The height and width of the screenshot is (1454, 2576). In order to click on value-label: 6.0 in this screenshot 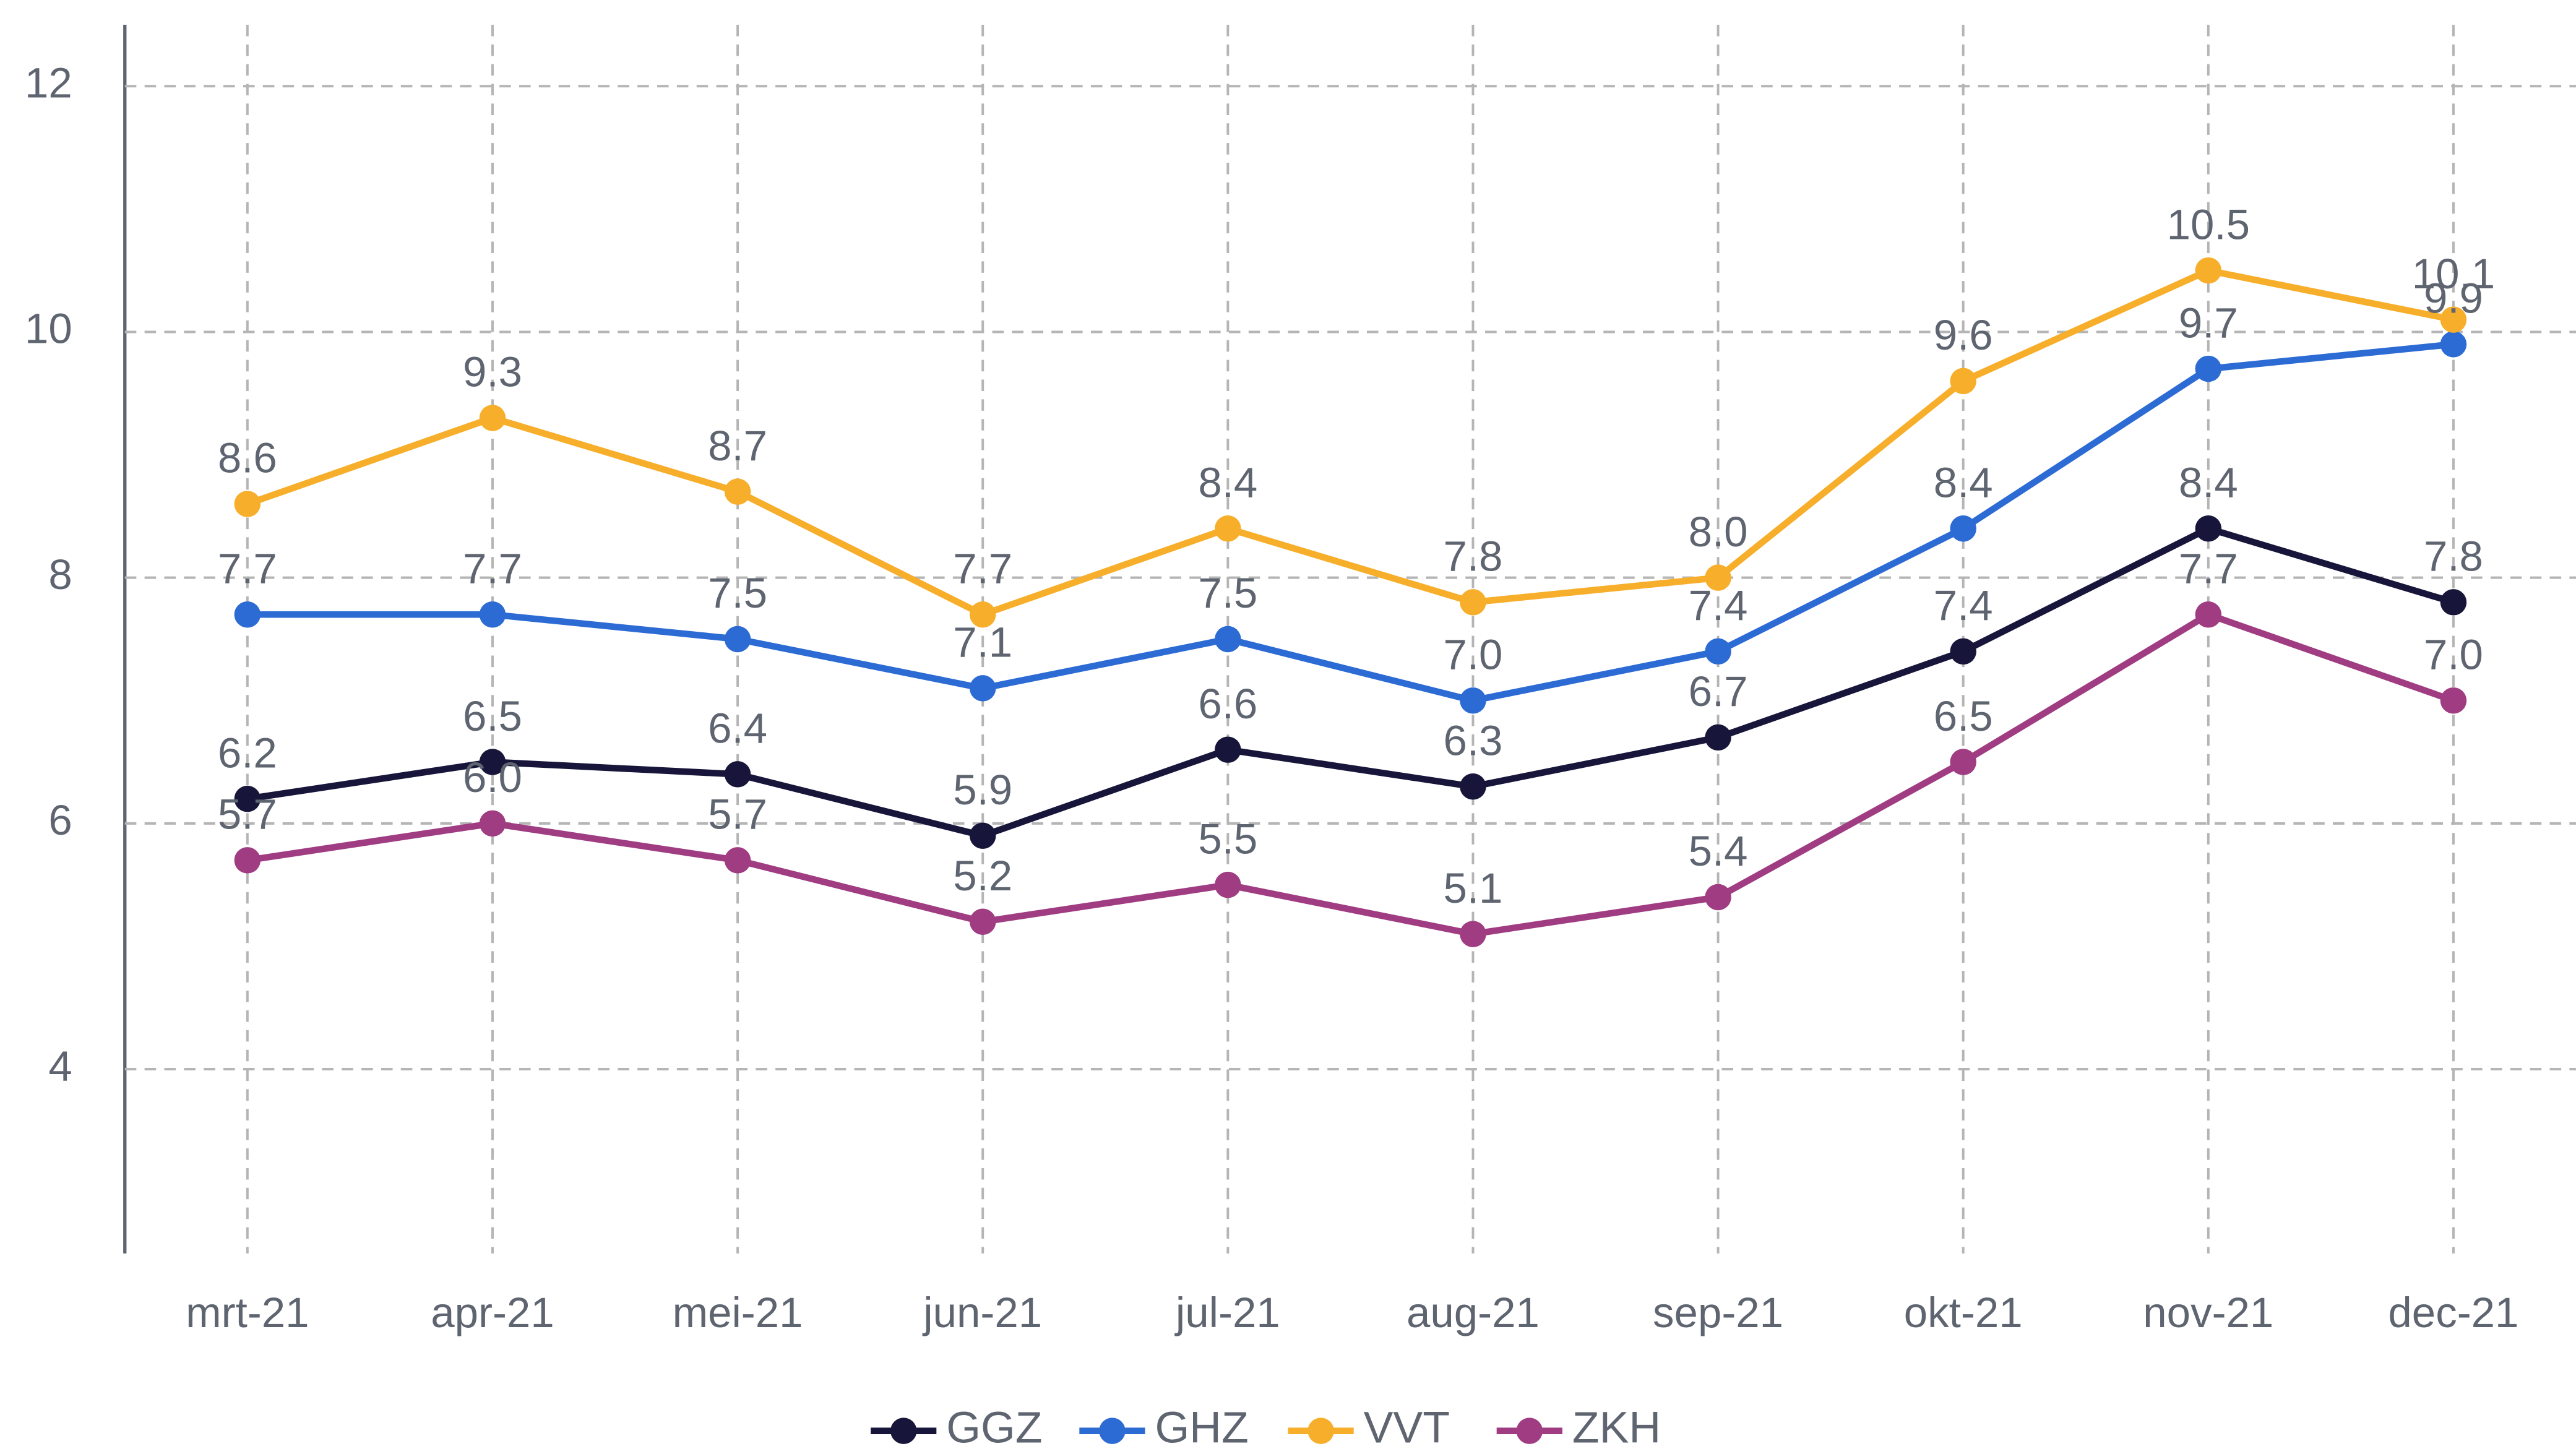, I will do `click(492, 777)`.